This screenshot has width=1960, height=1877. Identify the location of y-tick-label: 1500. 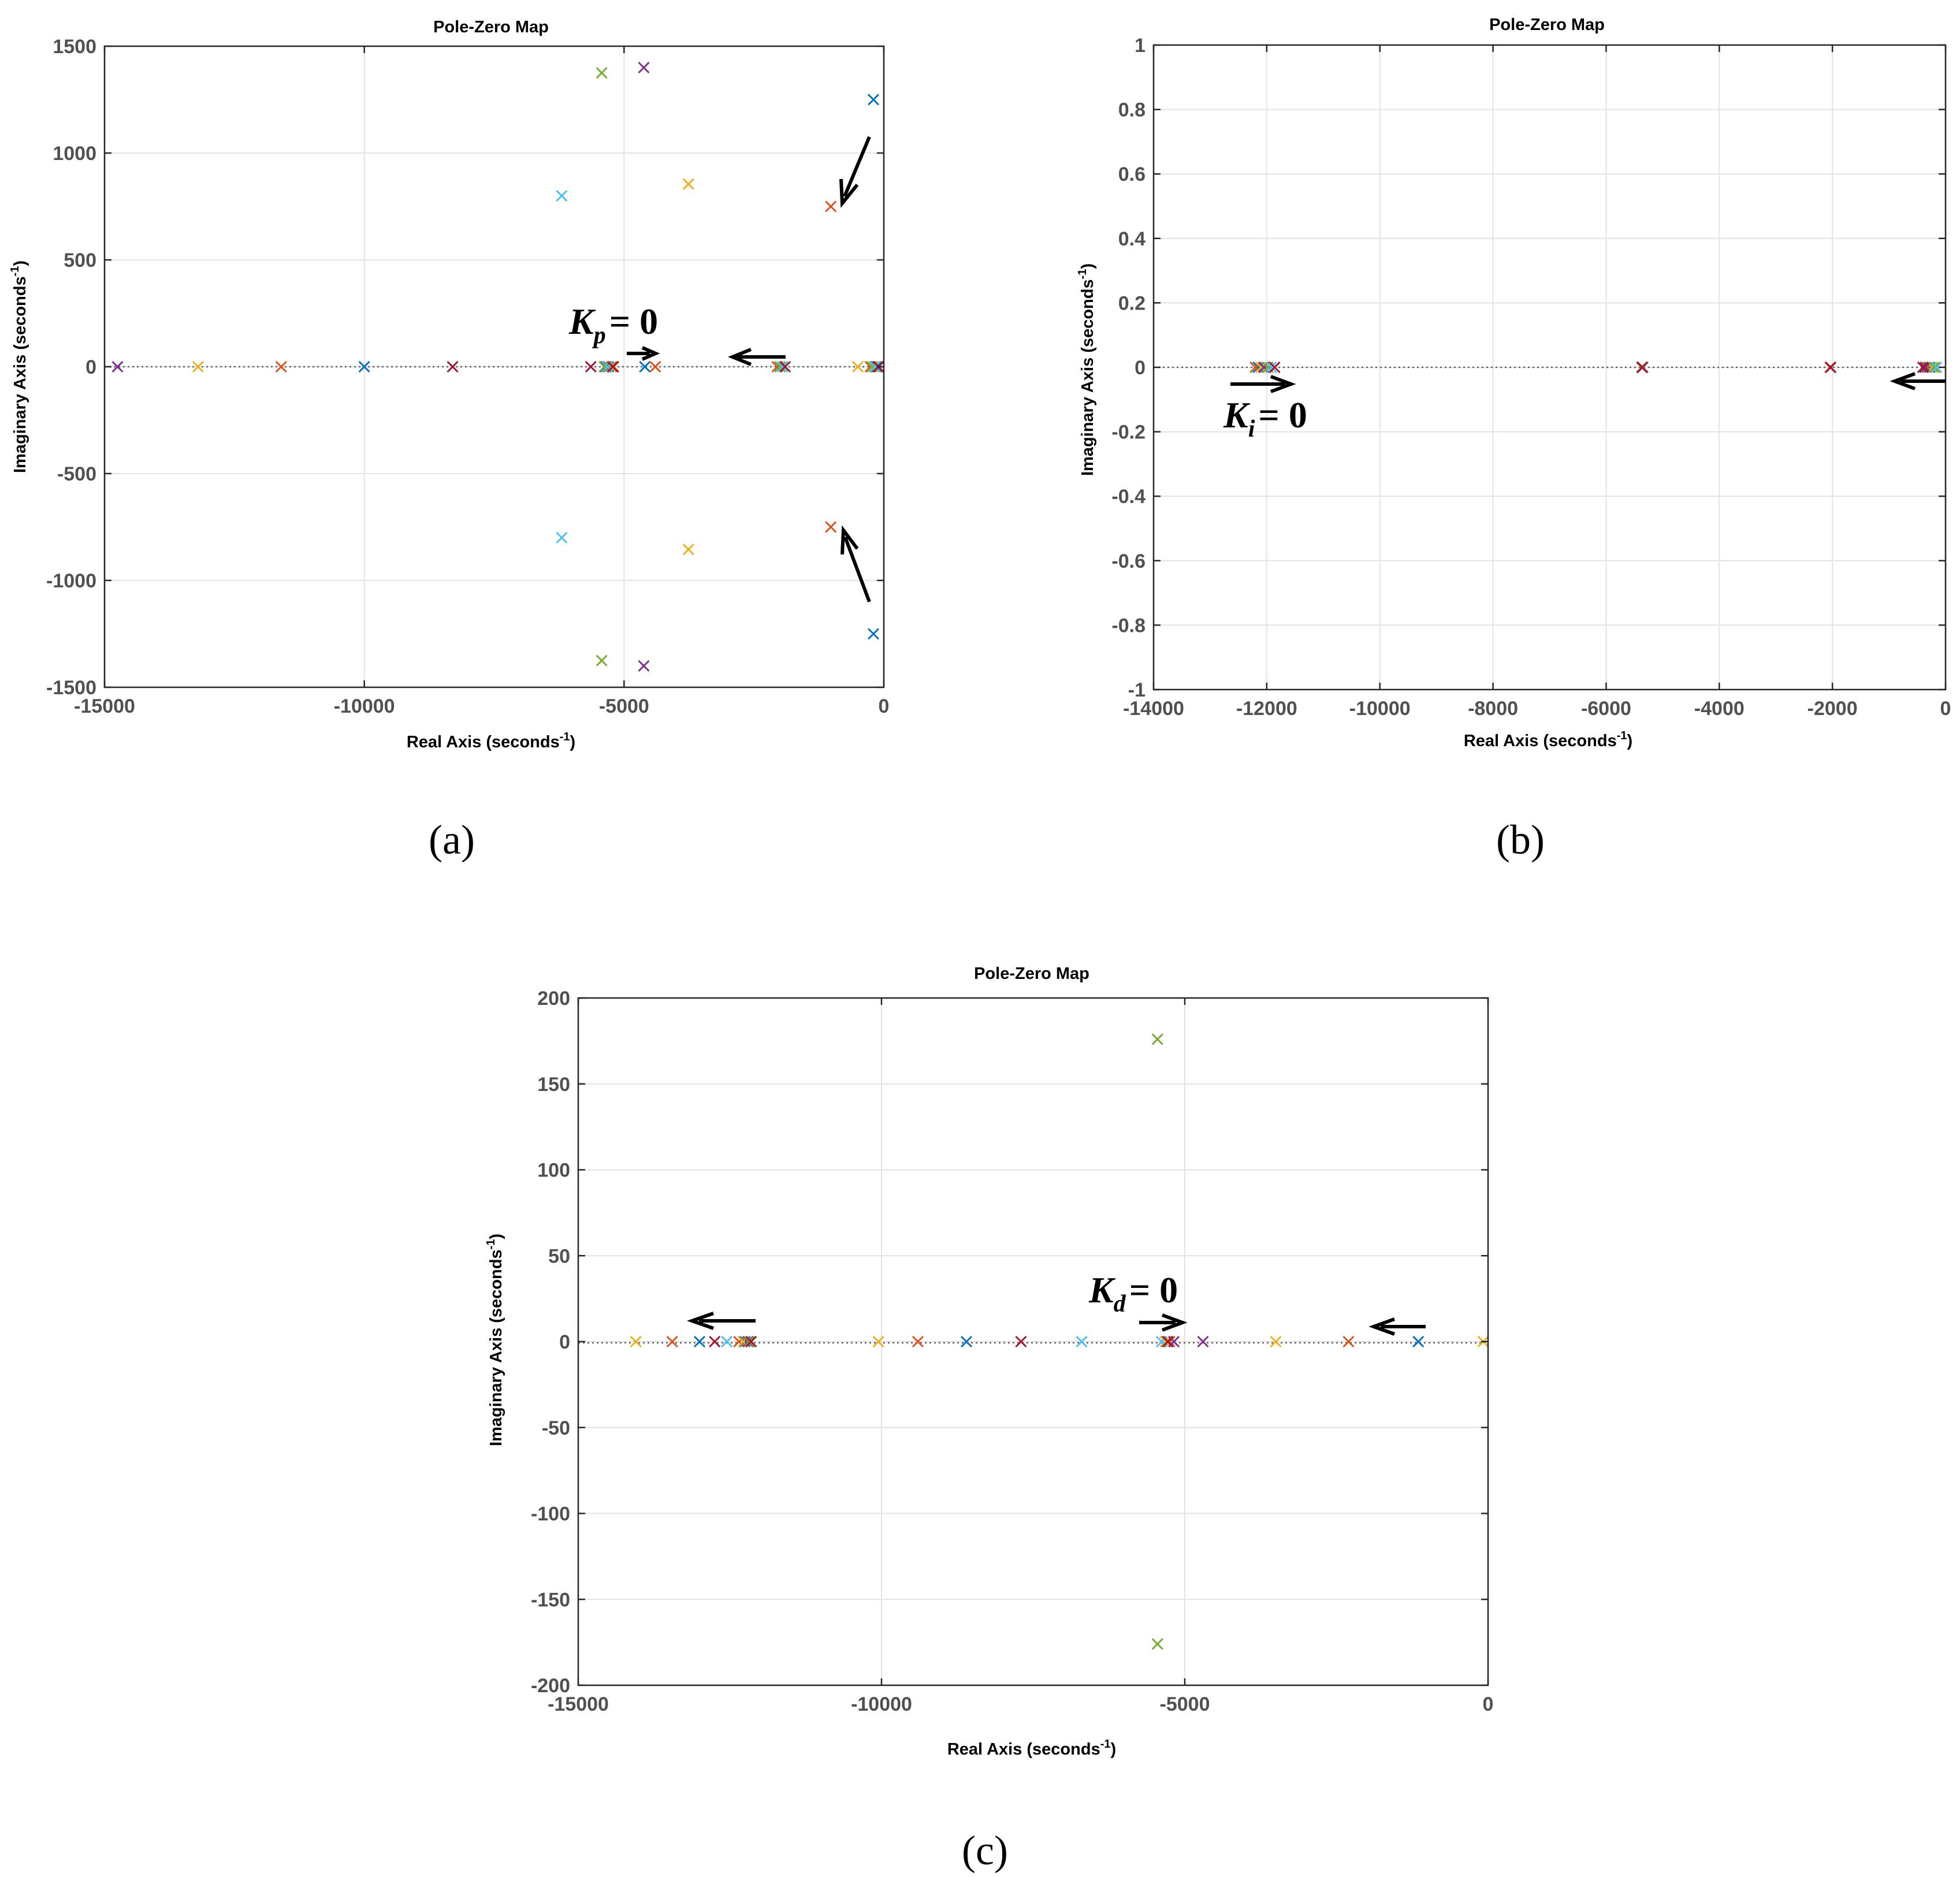
(74, 47).